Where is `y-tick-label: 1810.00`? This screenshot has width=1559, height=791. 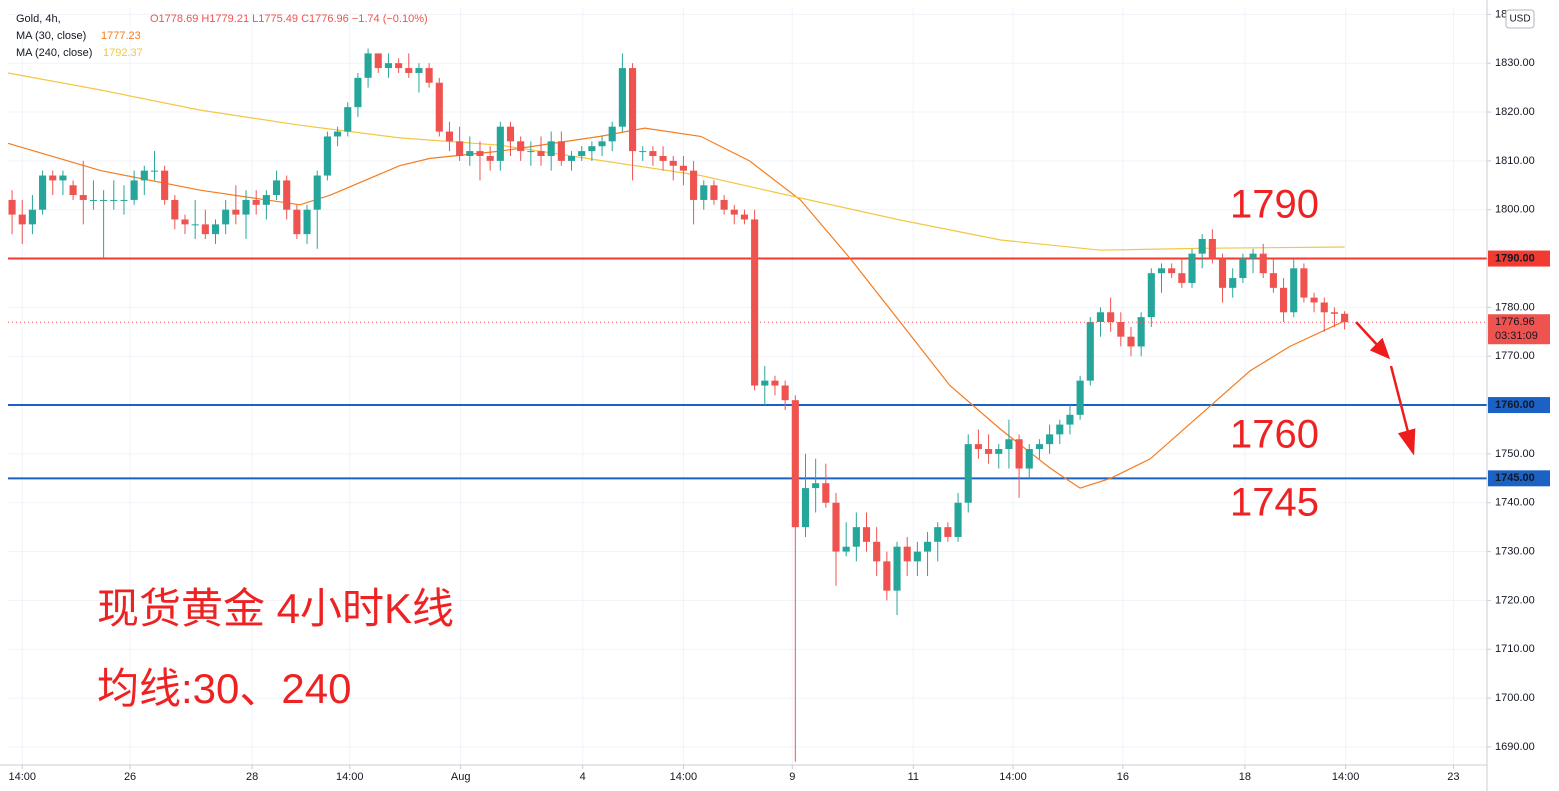
y-tick-label: 1810.00 is located at coordinates (1515, 161).